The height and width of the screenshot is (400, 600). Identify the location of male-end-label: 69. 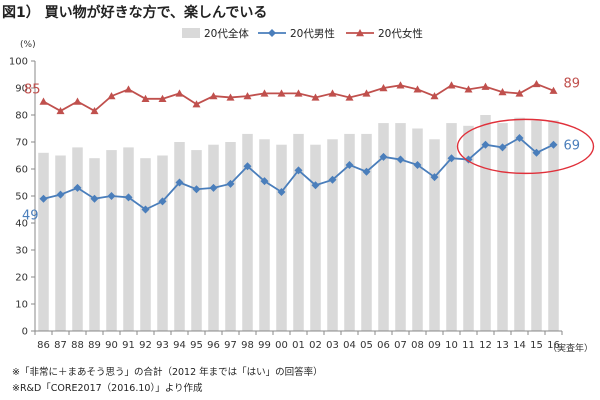
(572, 146).